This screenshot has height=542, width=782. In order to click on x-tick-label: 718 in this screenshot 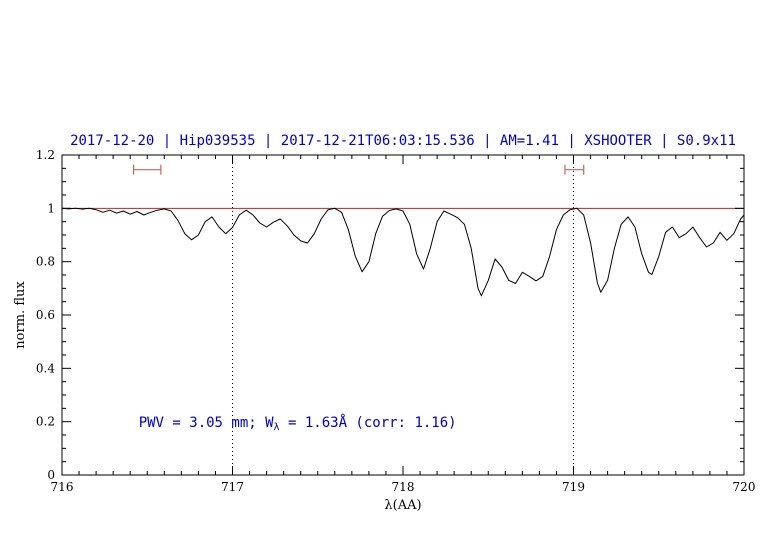, I will do `click(403, 487)`.